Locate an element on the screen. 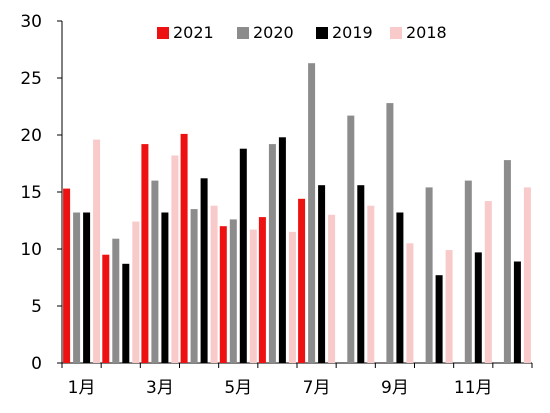 The width and height of the screenshot is (550, 413). y-tick-label: 0 is located at coordinates (36, 364).